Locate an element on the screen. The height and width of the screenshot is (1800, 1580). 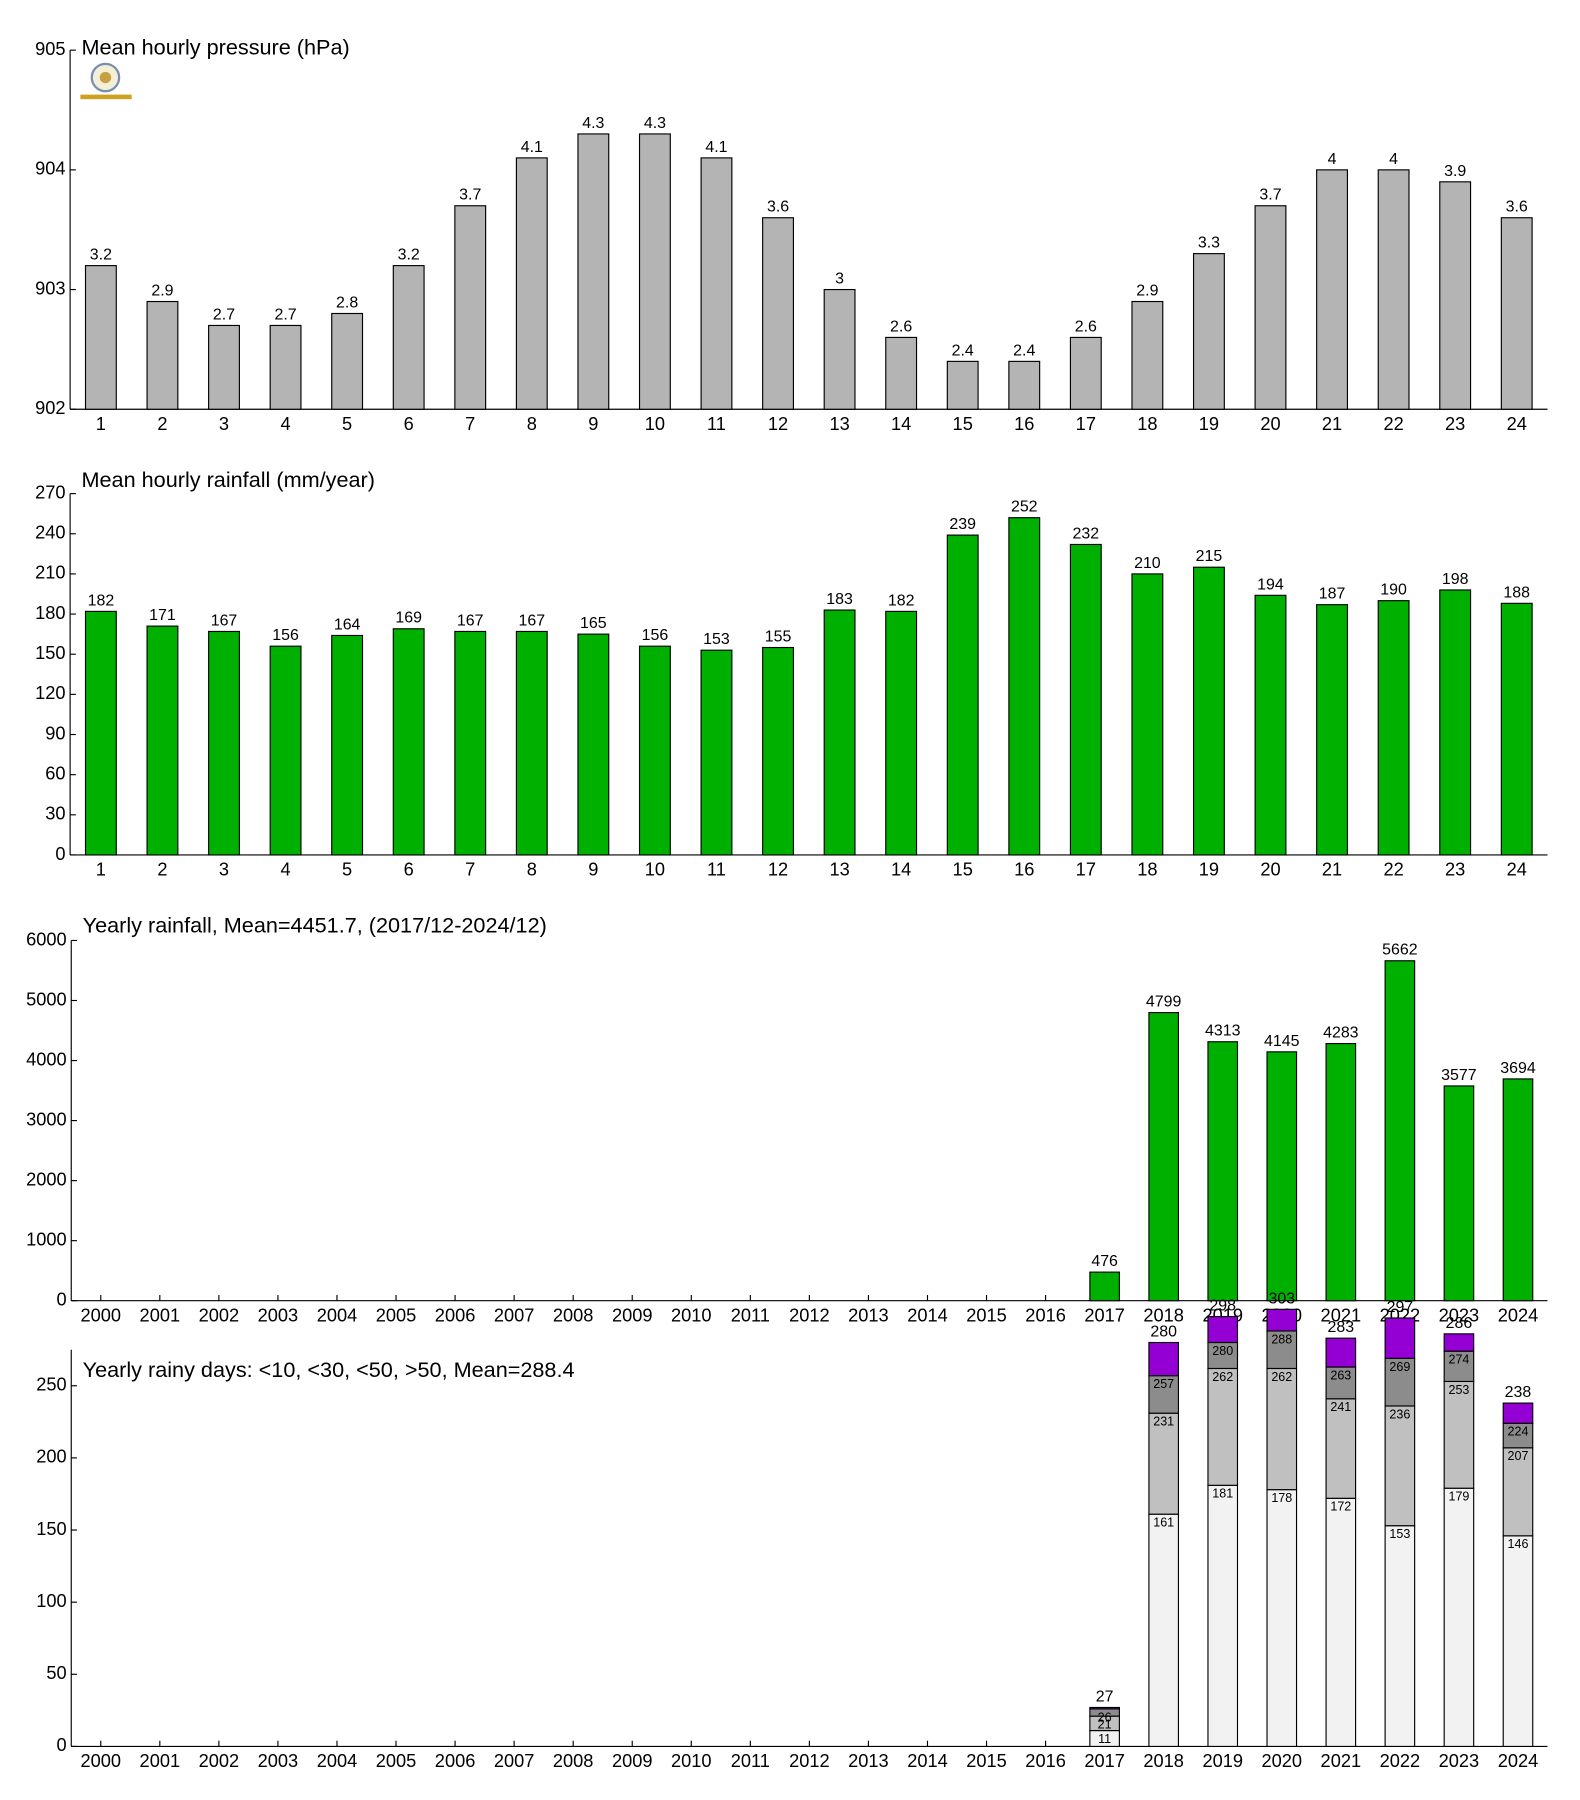
y-tick-label: 240 is located at coordinates (50, 532).